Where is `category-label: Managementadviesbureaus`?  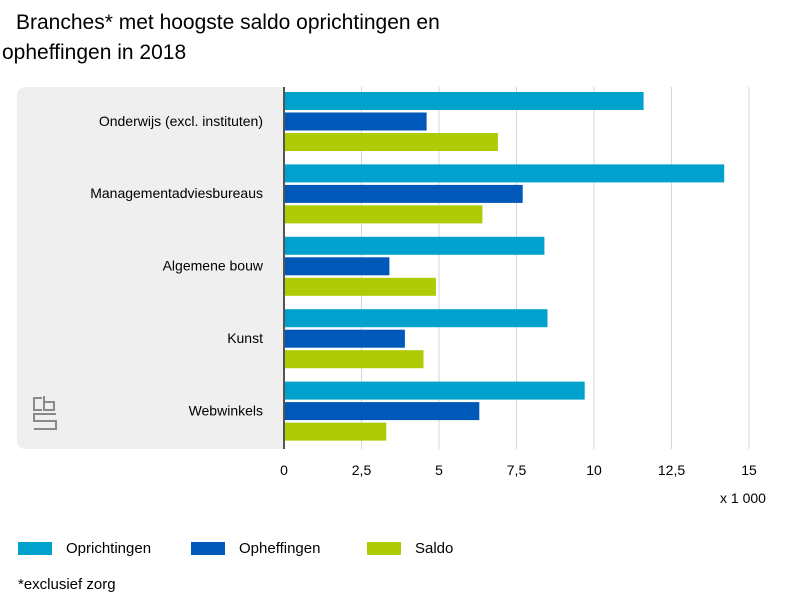
category-label: Managementadviesbureaus is located at coordinates (176, 193).